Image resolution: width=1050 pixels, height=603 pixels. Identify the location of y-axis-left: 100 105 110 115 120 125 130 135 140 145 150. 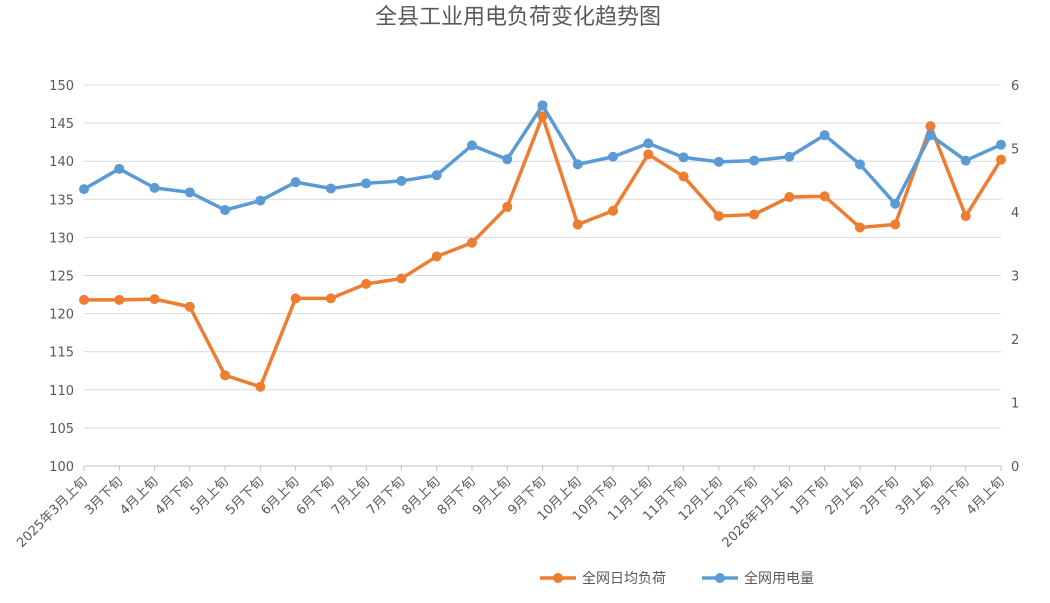
(61, 277).